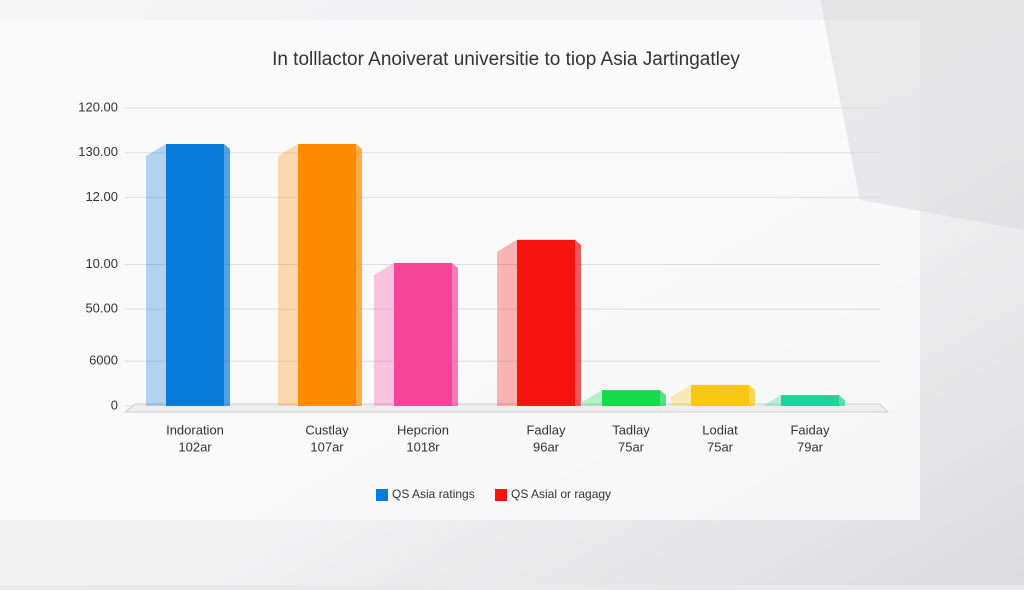 The width and height of the screenshot is (1024, 590). What do you see at coordinates (546, 429) in the screenshot?
I see `x-tick-label: Fadlay` at bounding box center [546, 429].